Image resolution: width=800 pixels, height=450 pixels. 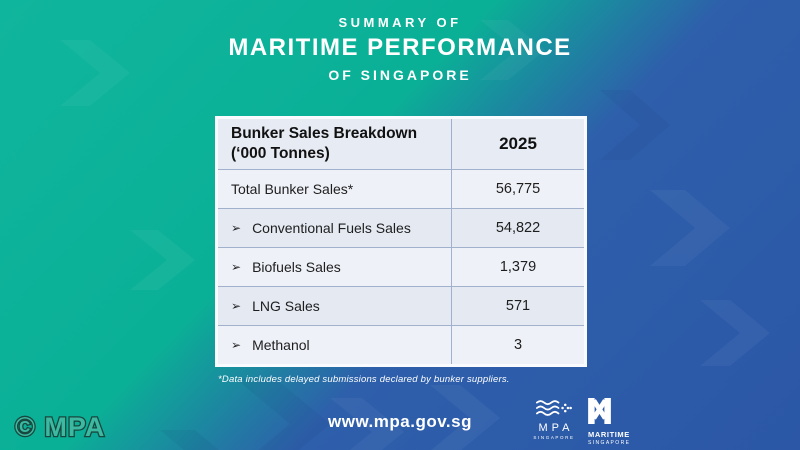 I want to click on row-label: Biofuels Sales, so click(x=296, y=267).